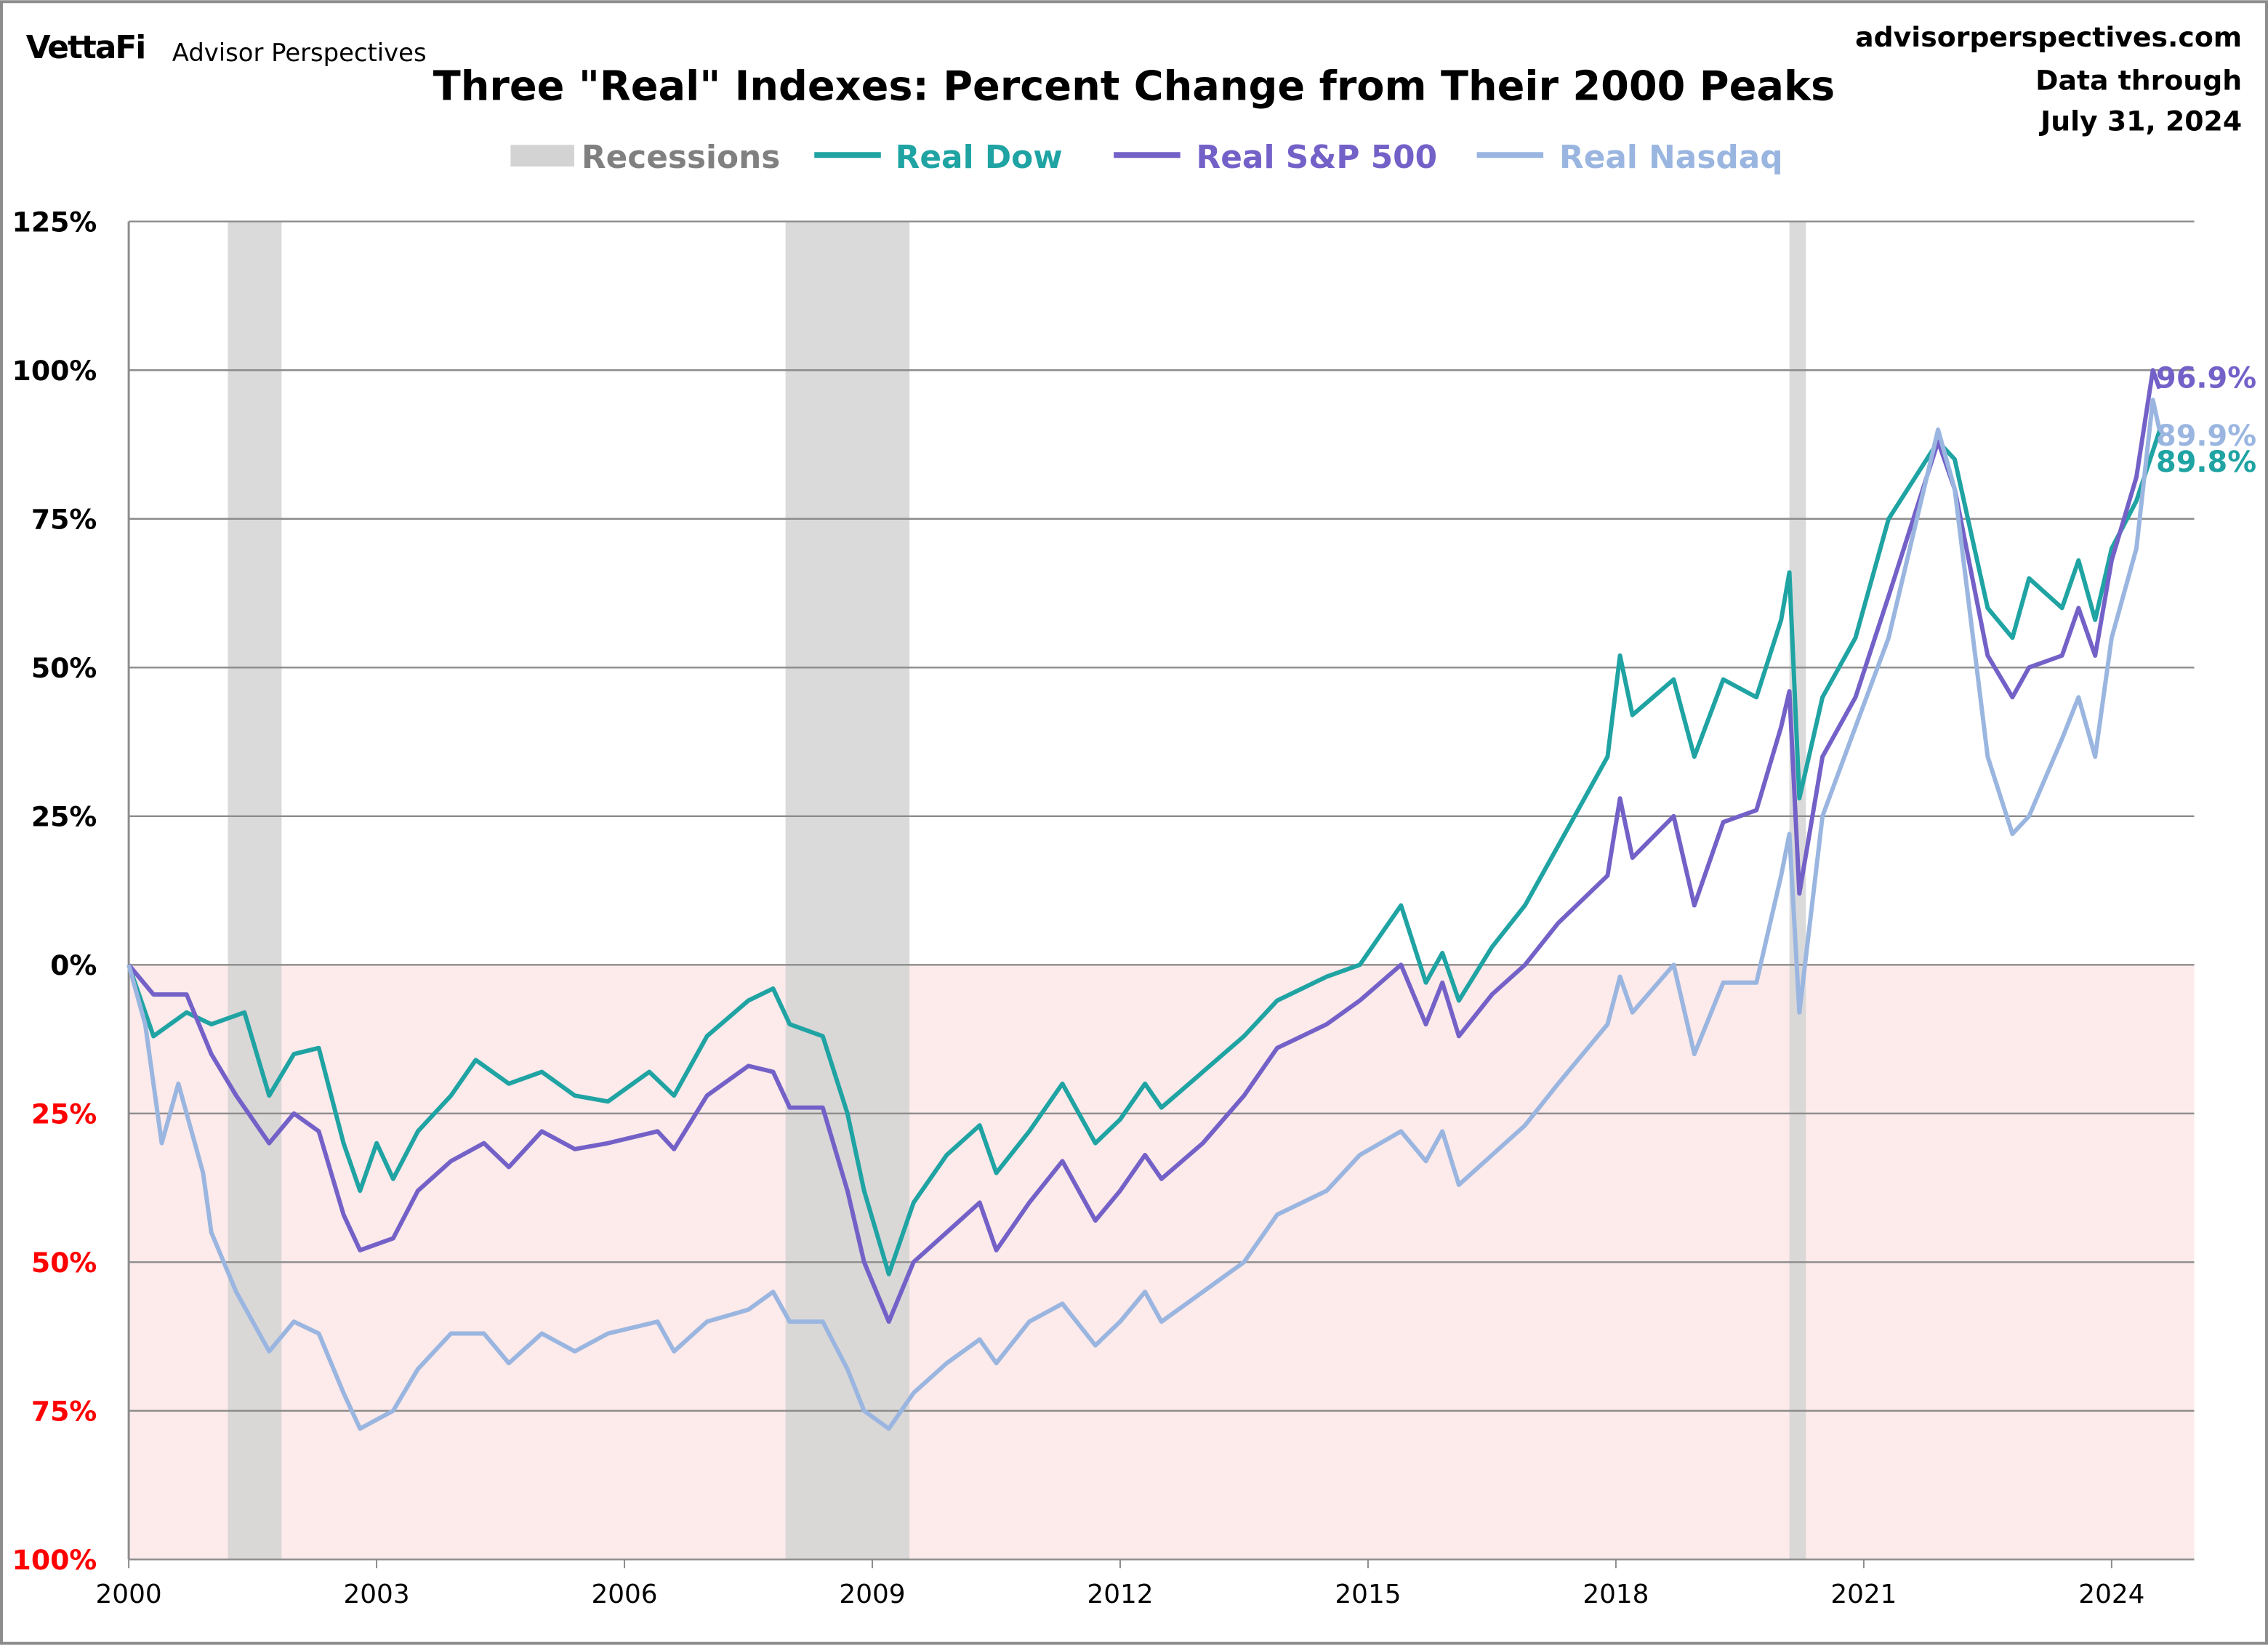 The image size is (2268, 1645). Describe the element at coordinates (624, 1594) in the screenshot. I see `x-tick-label: 2006` at that location.